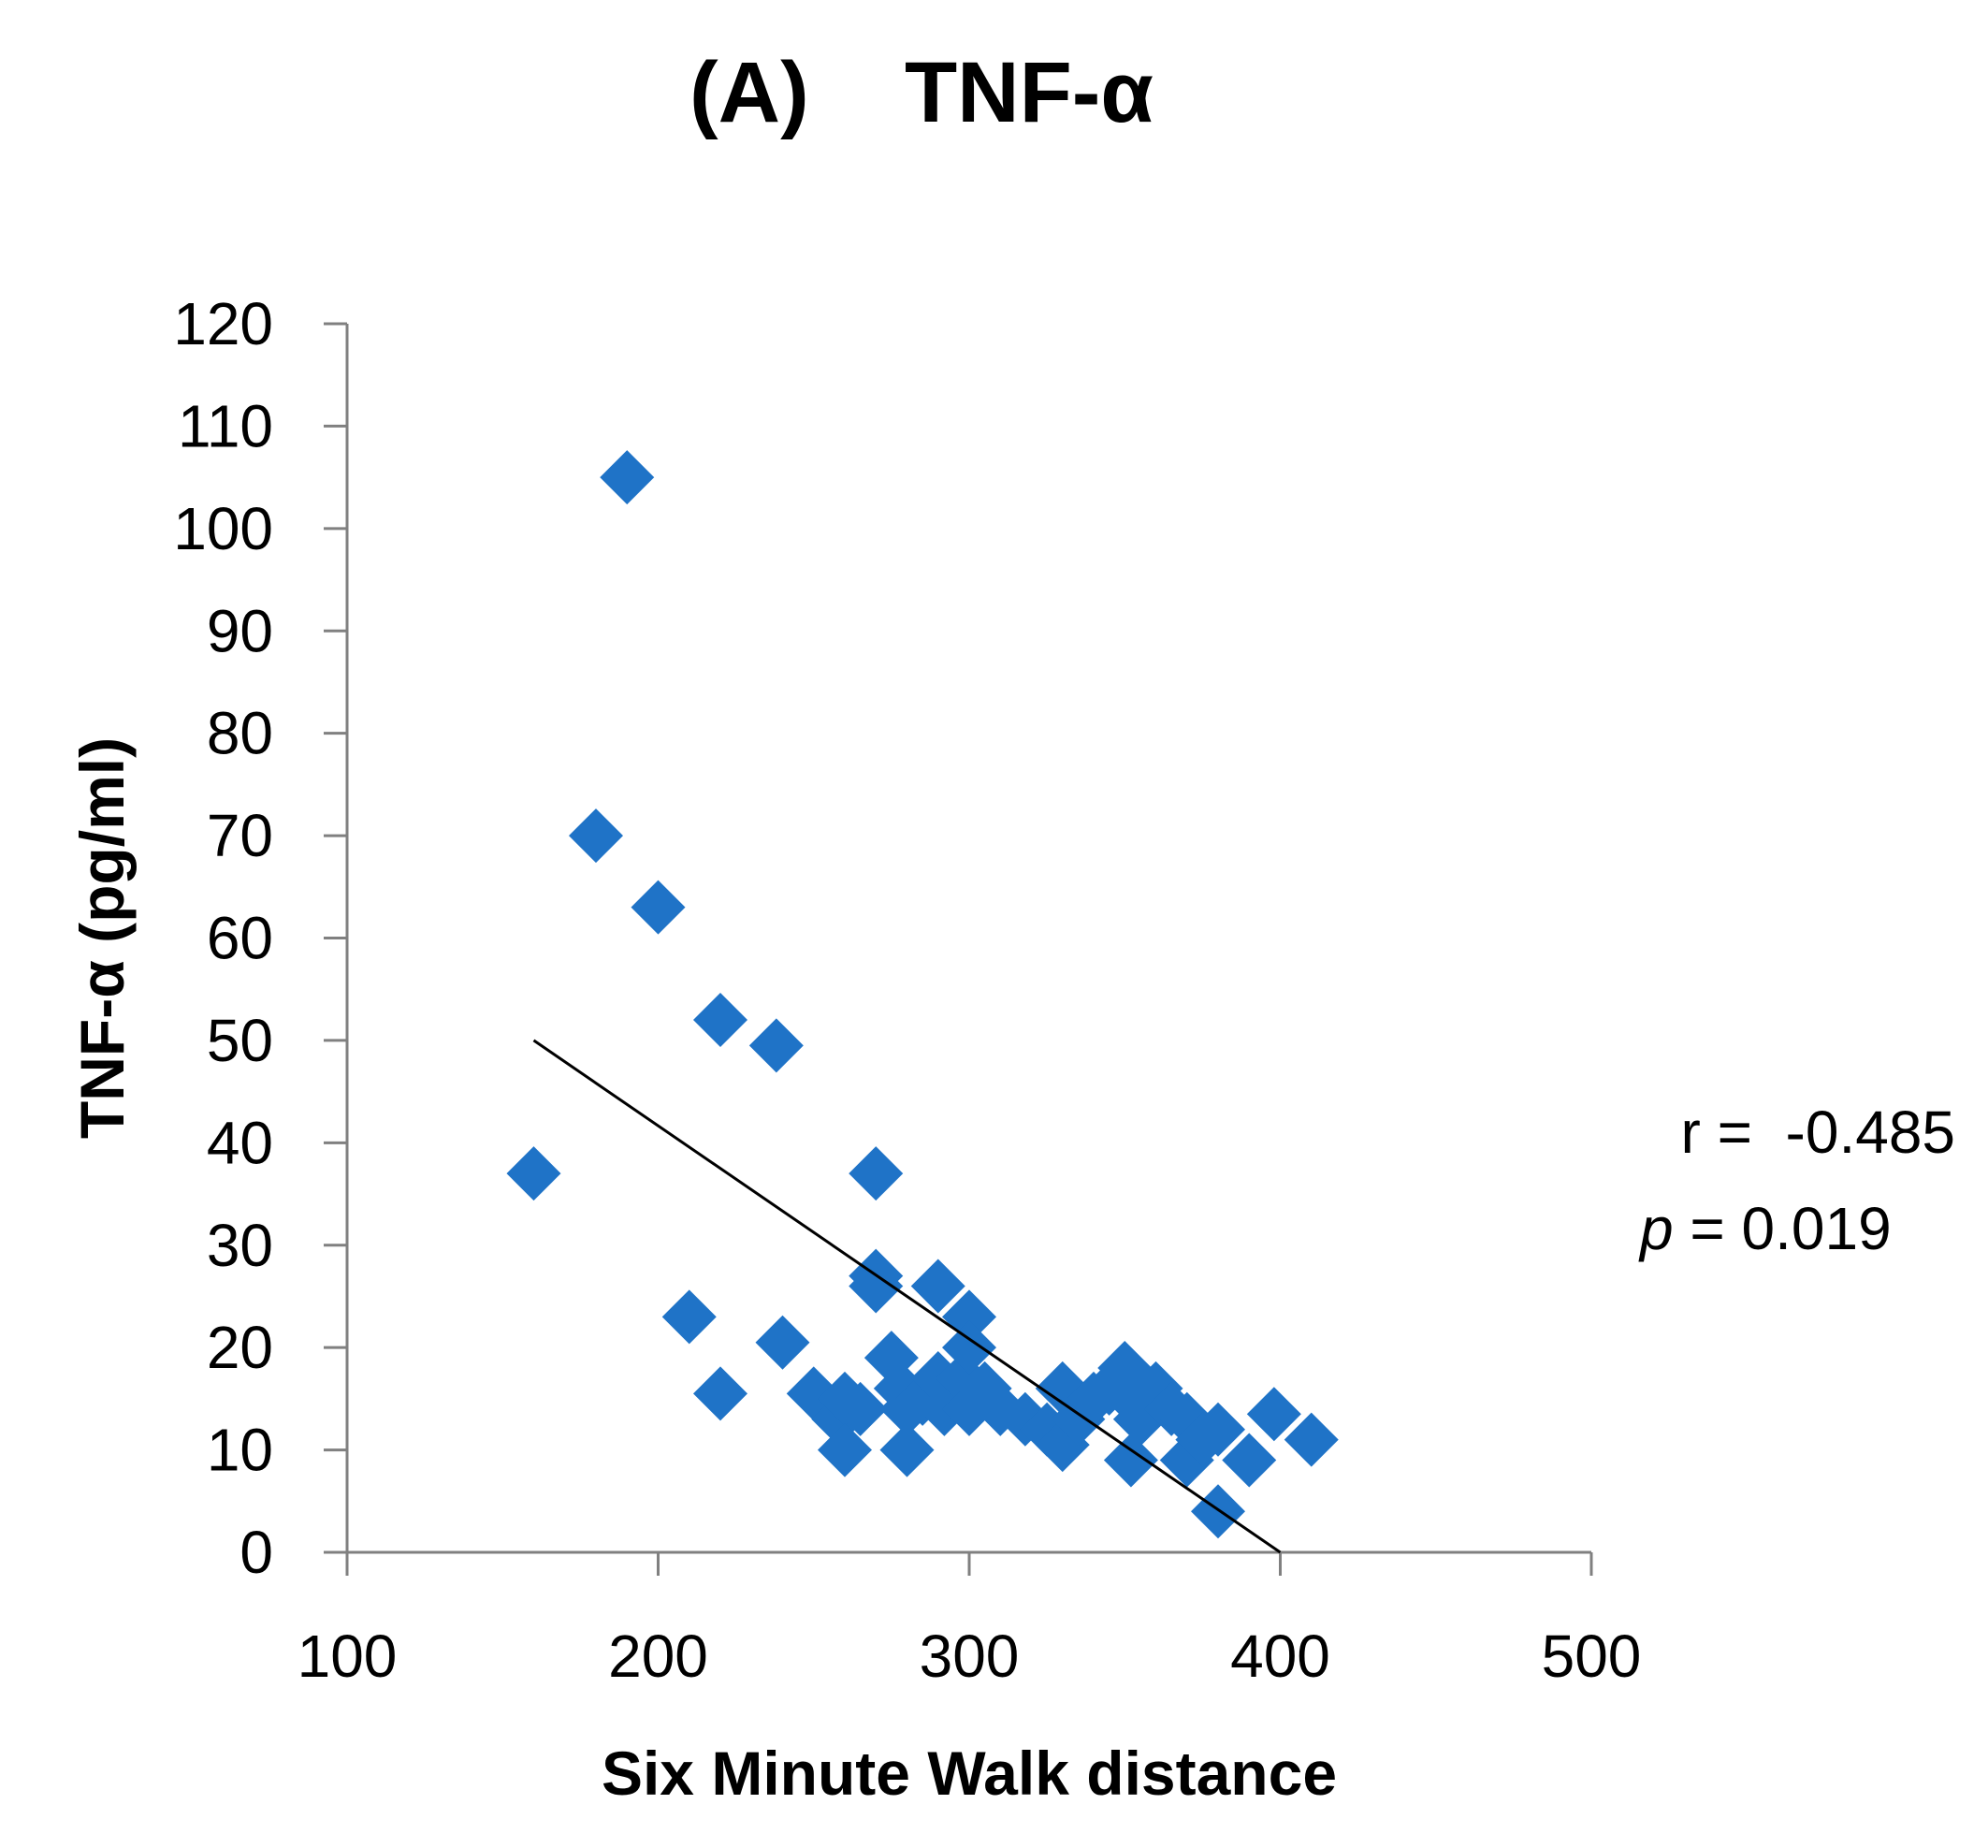 The height and width of the screenshot is (1848, 1988). Describe the element at coordinates (240, 1450) in the screenshot. I see `y-tick-label: 10` at that location.